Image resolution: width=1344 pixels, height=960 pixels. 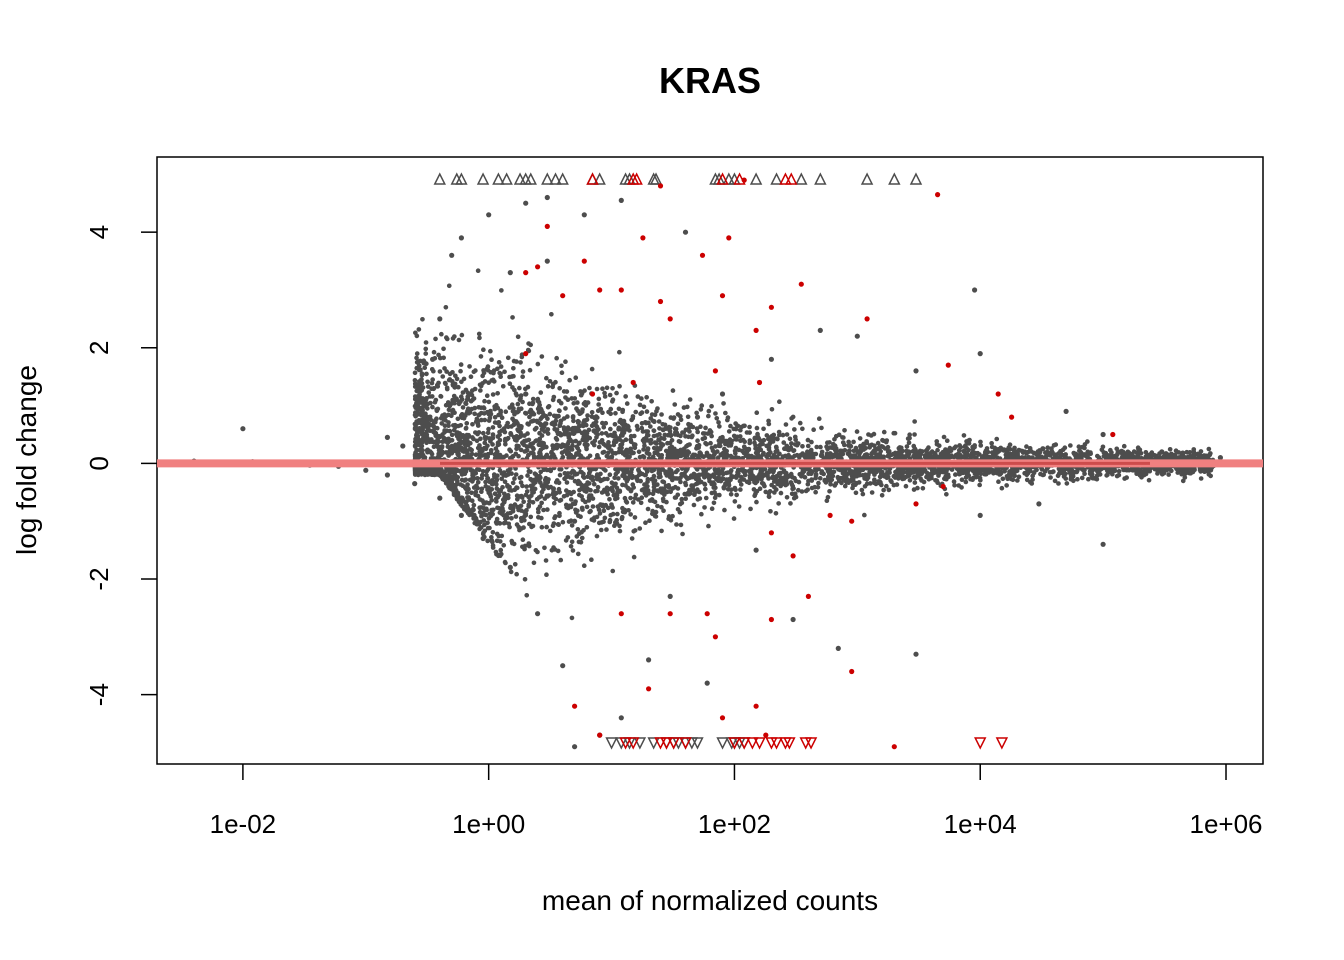 I want to click on y-tick-label: 4, so click(x=99, y=232).